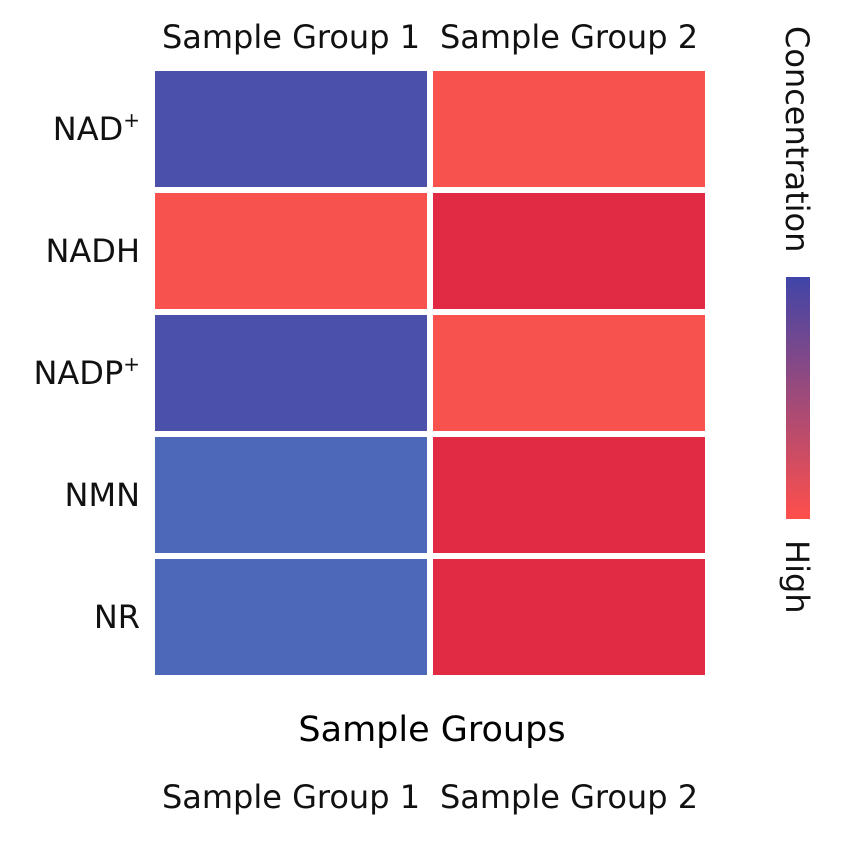  Describe the element at coordinates (797, 577) in the screenshot. I see `colorbar-end-label: High` at that location.